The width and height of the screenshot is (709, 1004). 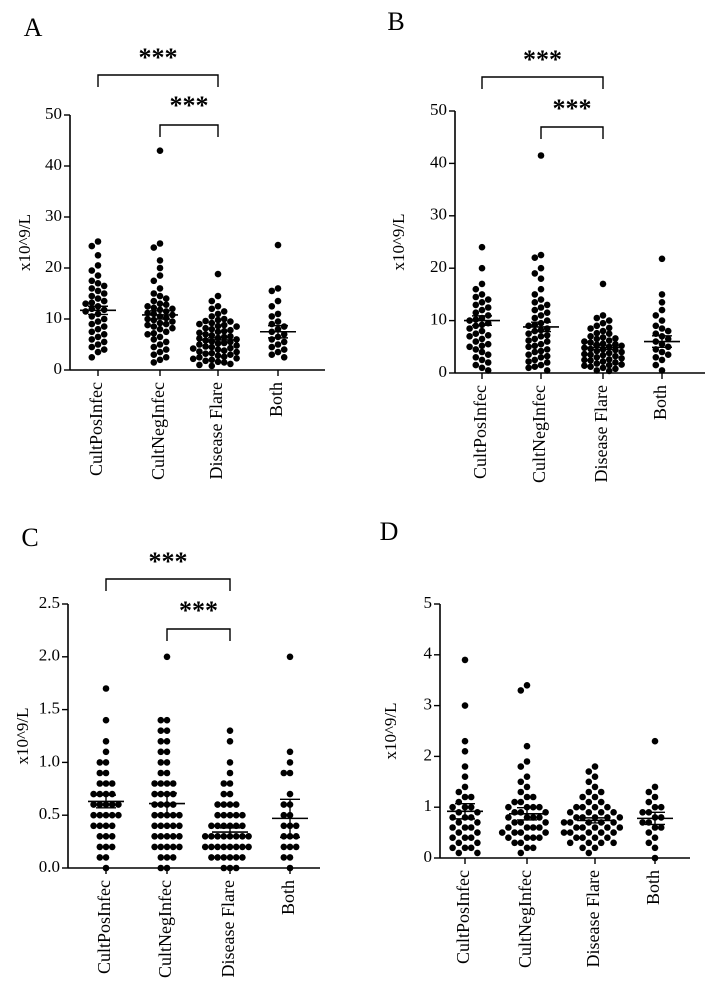 What do you see at coordinates (96, 429) in the screenshot?
I see `x-tick-label: CultPosInfec` at bounding box center [96, 429].